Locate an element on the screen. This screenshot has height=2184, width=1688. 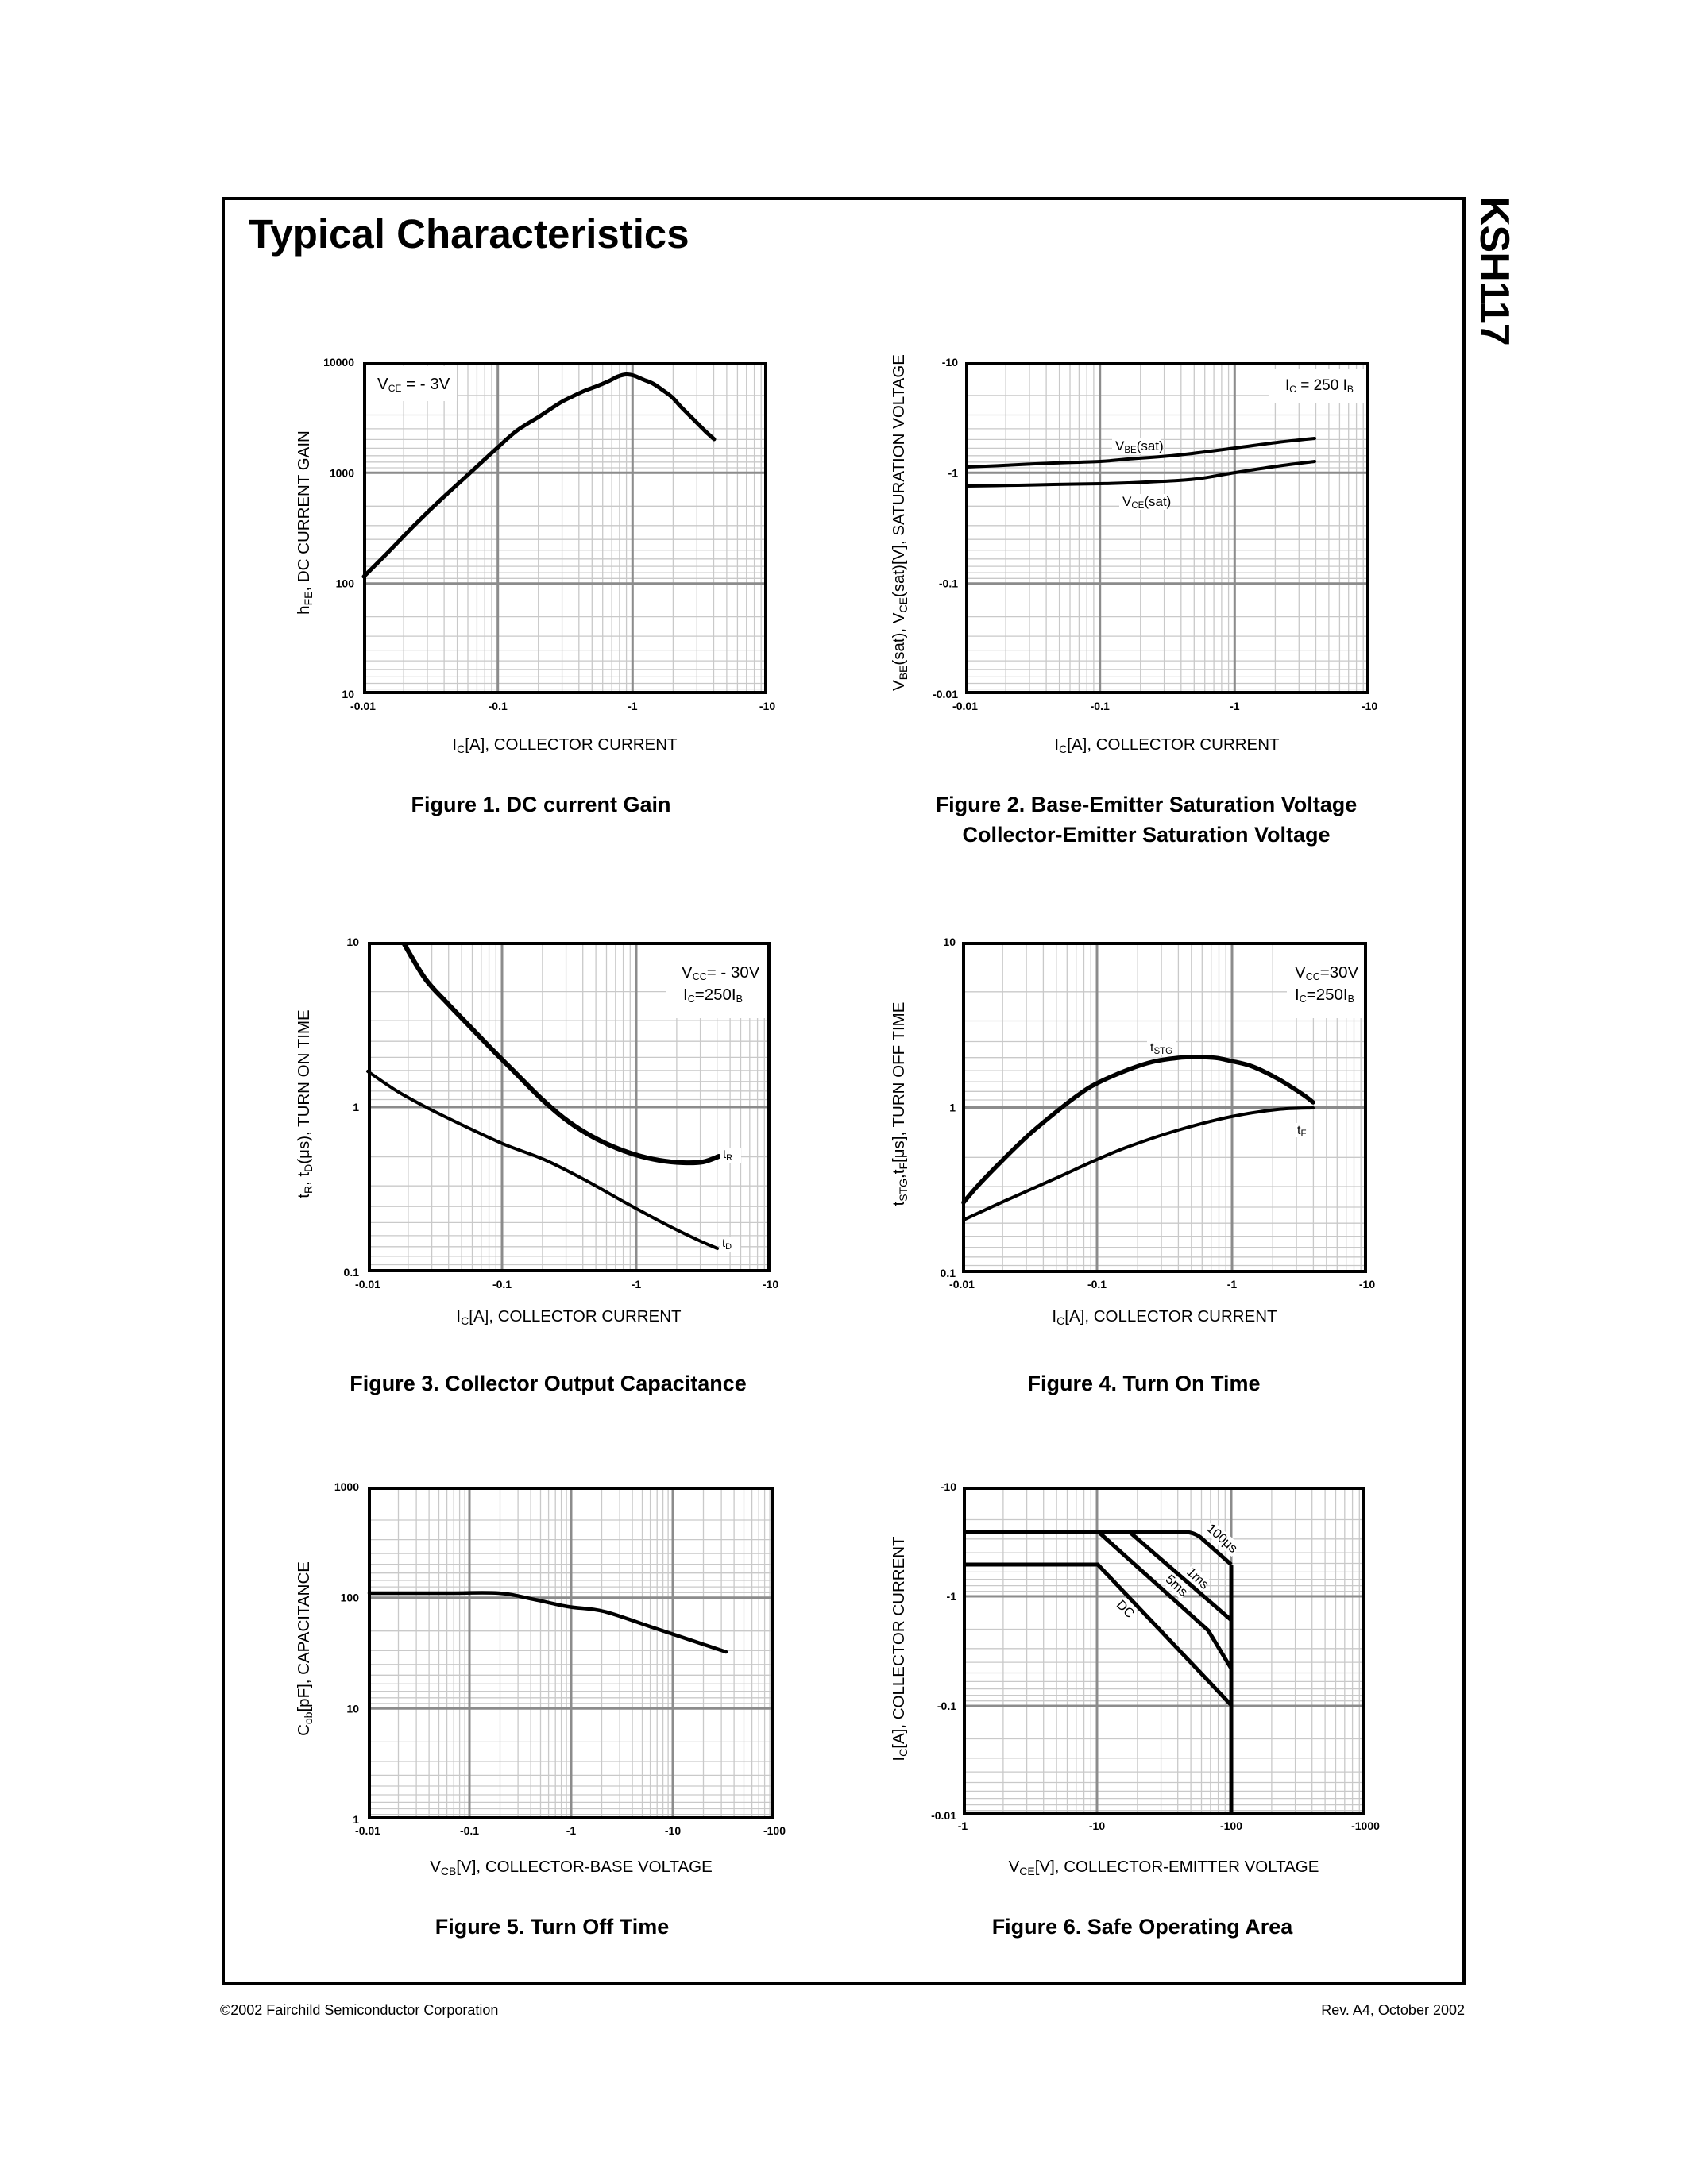
svg-text: tSTG is located at coordinates (1161, 1048).